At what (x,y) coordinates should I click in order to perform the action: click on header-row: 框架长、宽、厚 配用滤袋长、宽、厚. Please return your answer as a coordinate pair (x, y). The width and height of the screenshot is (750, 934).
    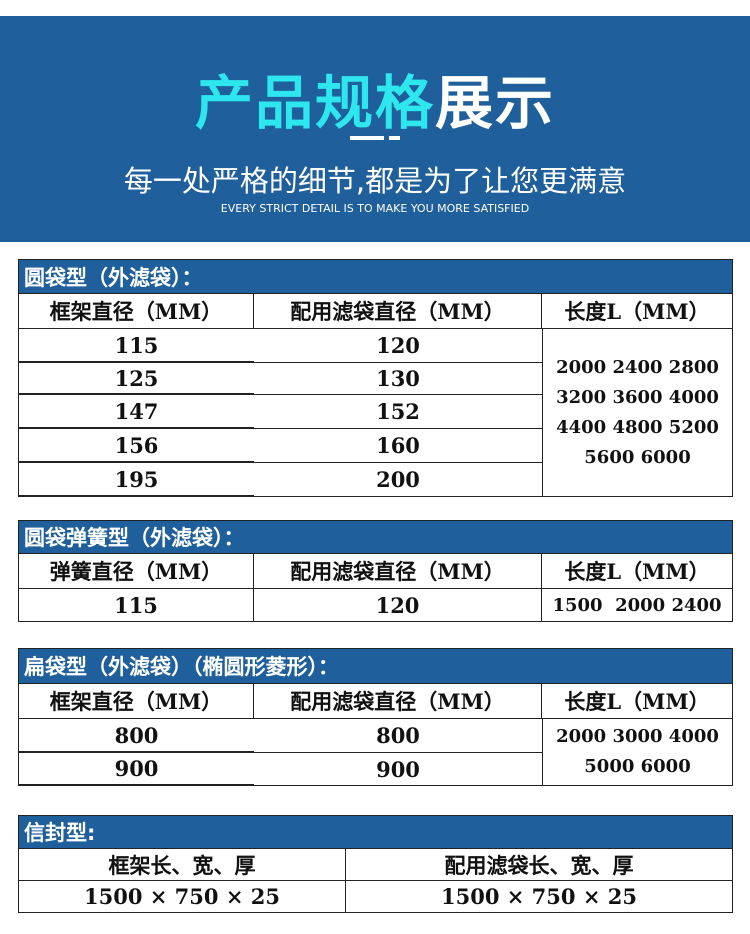
    Looking at the image, I should click on (375, 865).